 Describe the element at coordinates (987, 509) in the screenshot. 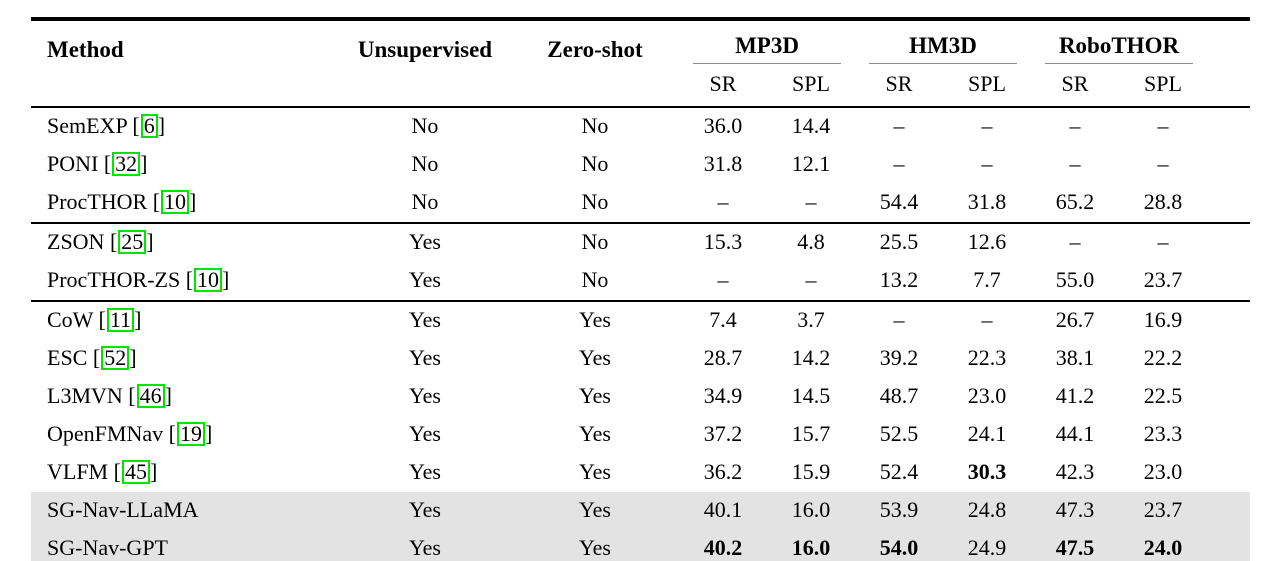

I see `metric-cell: 24.8` at that location.